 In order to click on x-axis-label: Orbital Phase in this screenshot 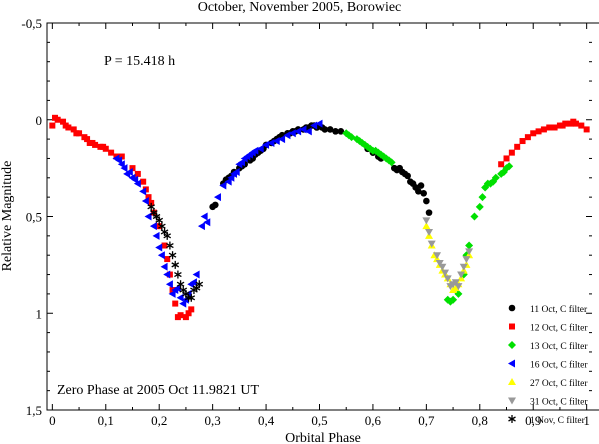, I will do `click(323, 437)`.